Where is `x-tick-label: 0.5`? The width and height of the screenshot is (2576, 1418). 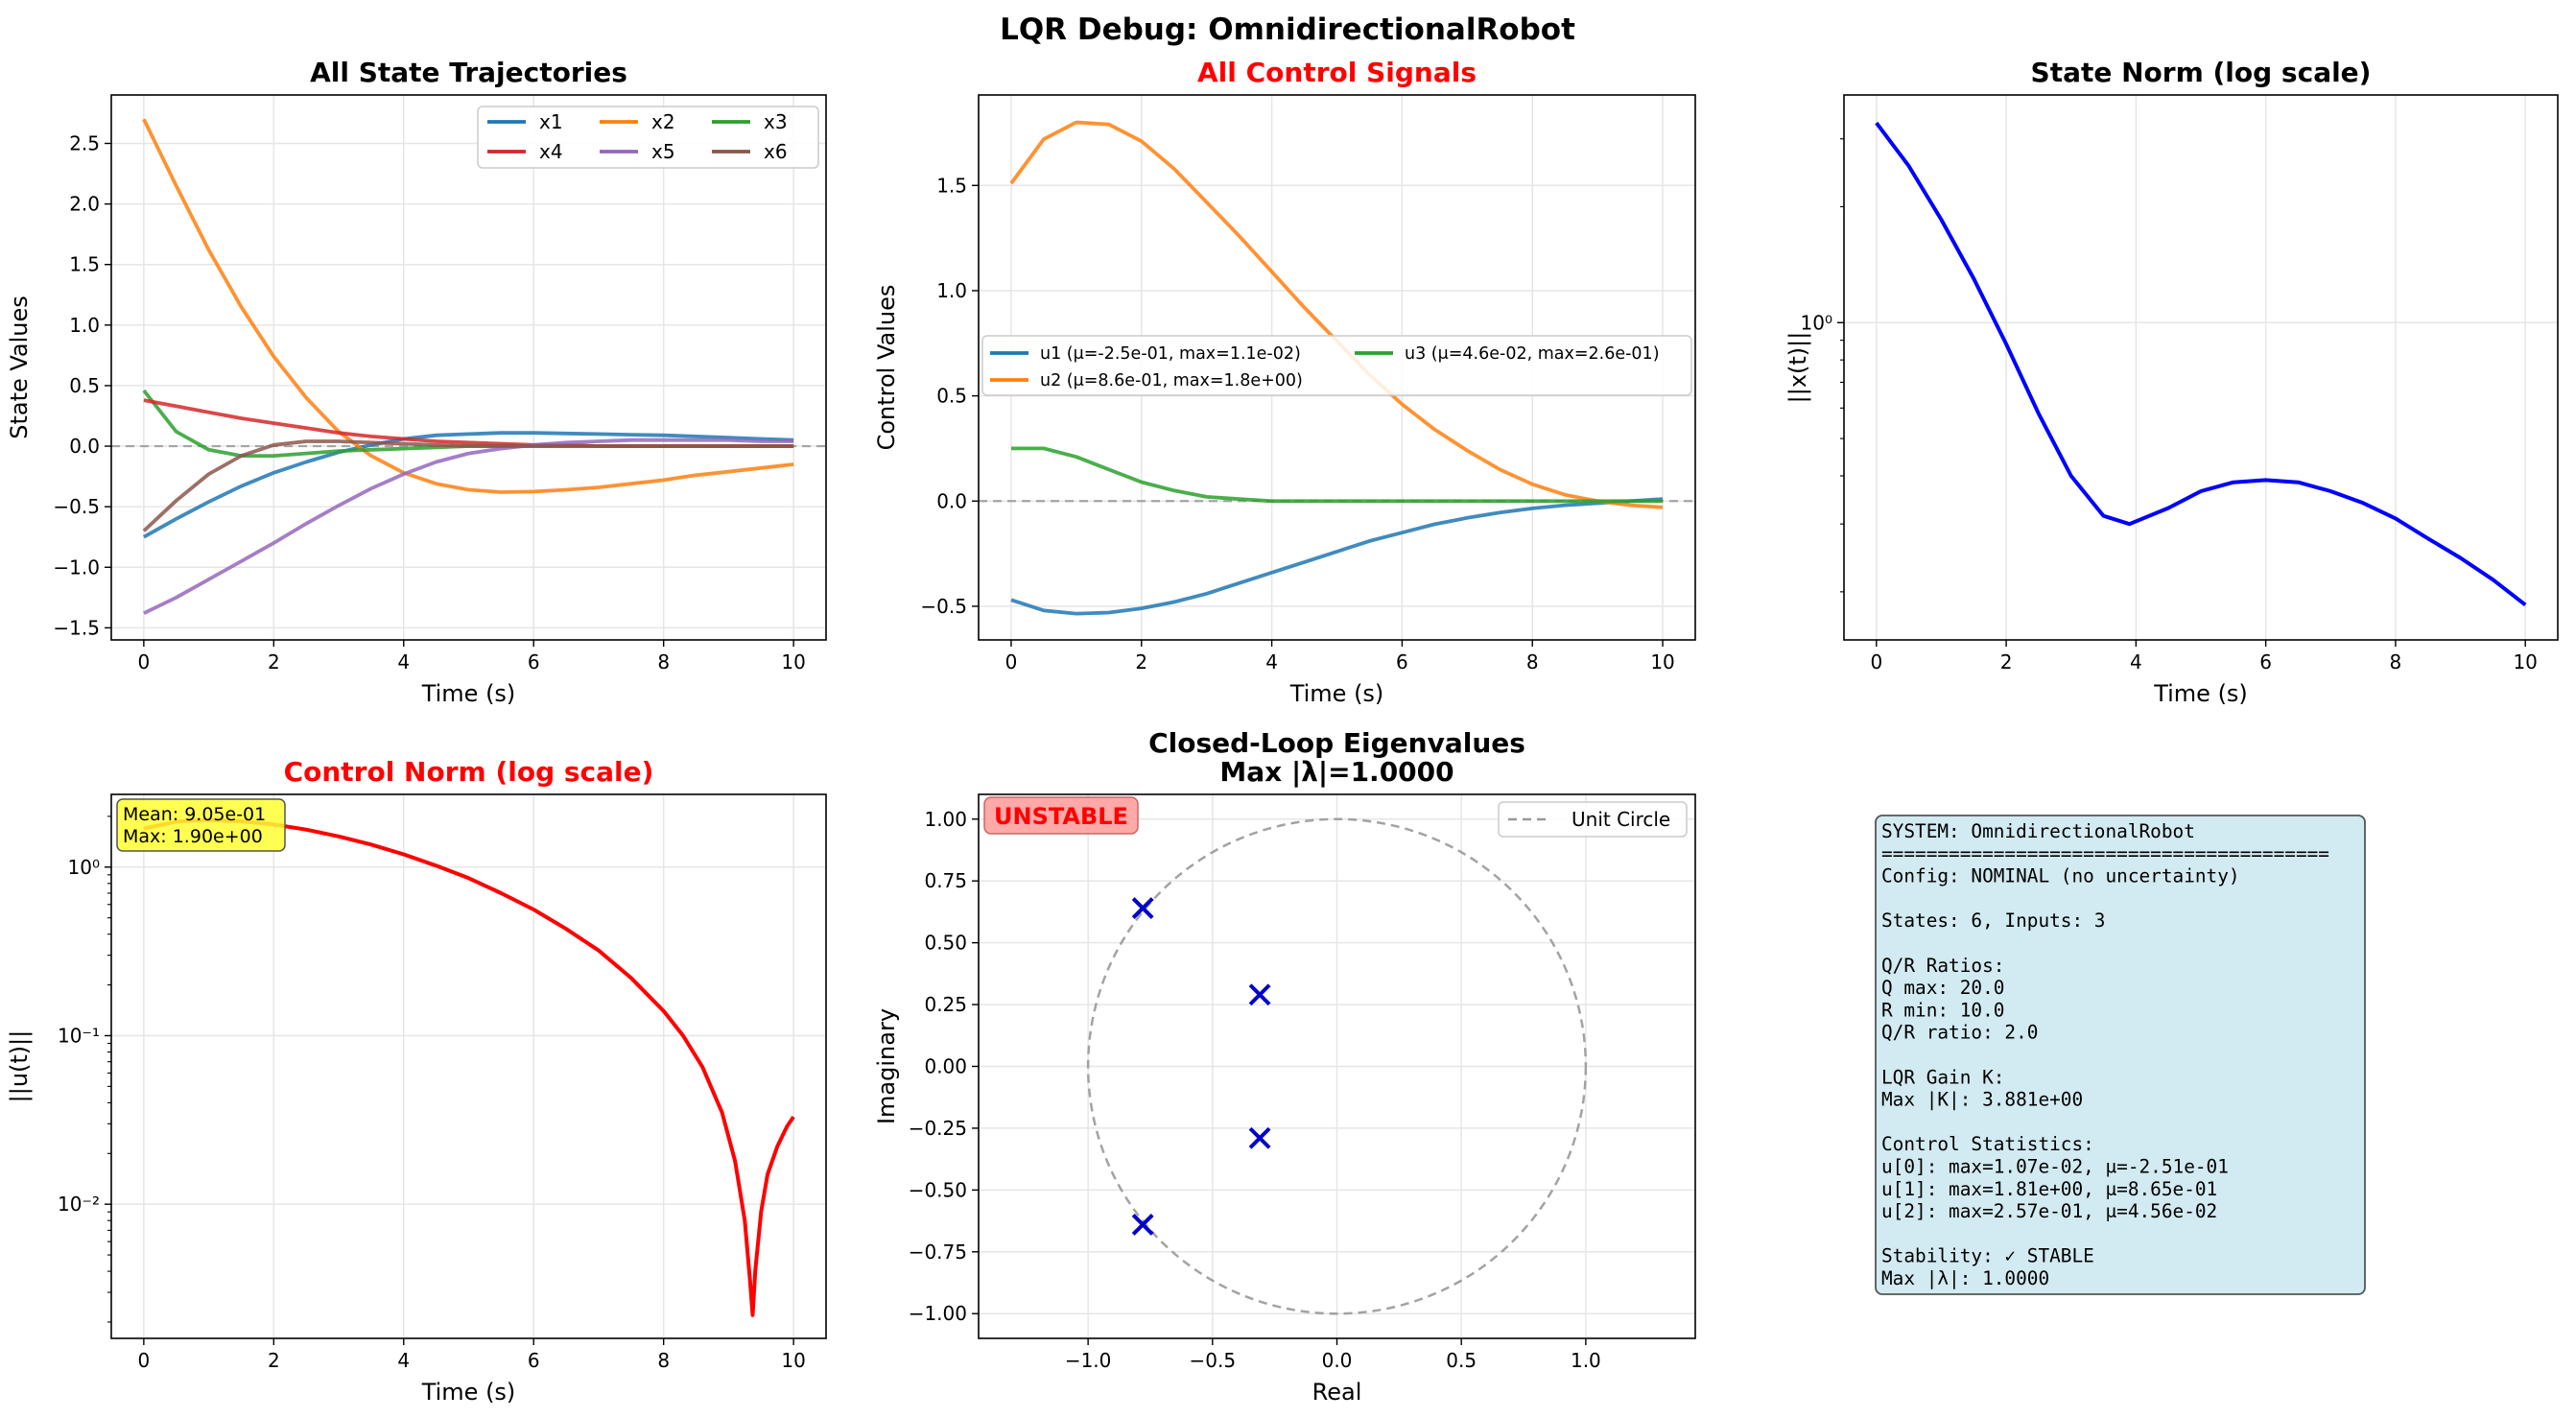
x-tick-label: 0.5 is located at coordinates (1461, 1360).